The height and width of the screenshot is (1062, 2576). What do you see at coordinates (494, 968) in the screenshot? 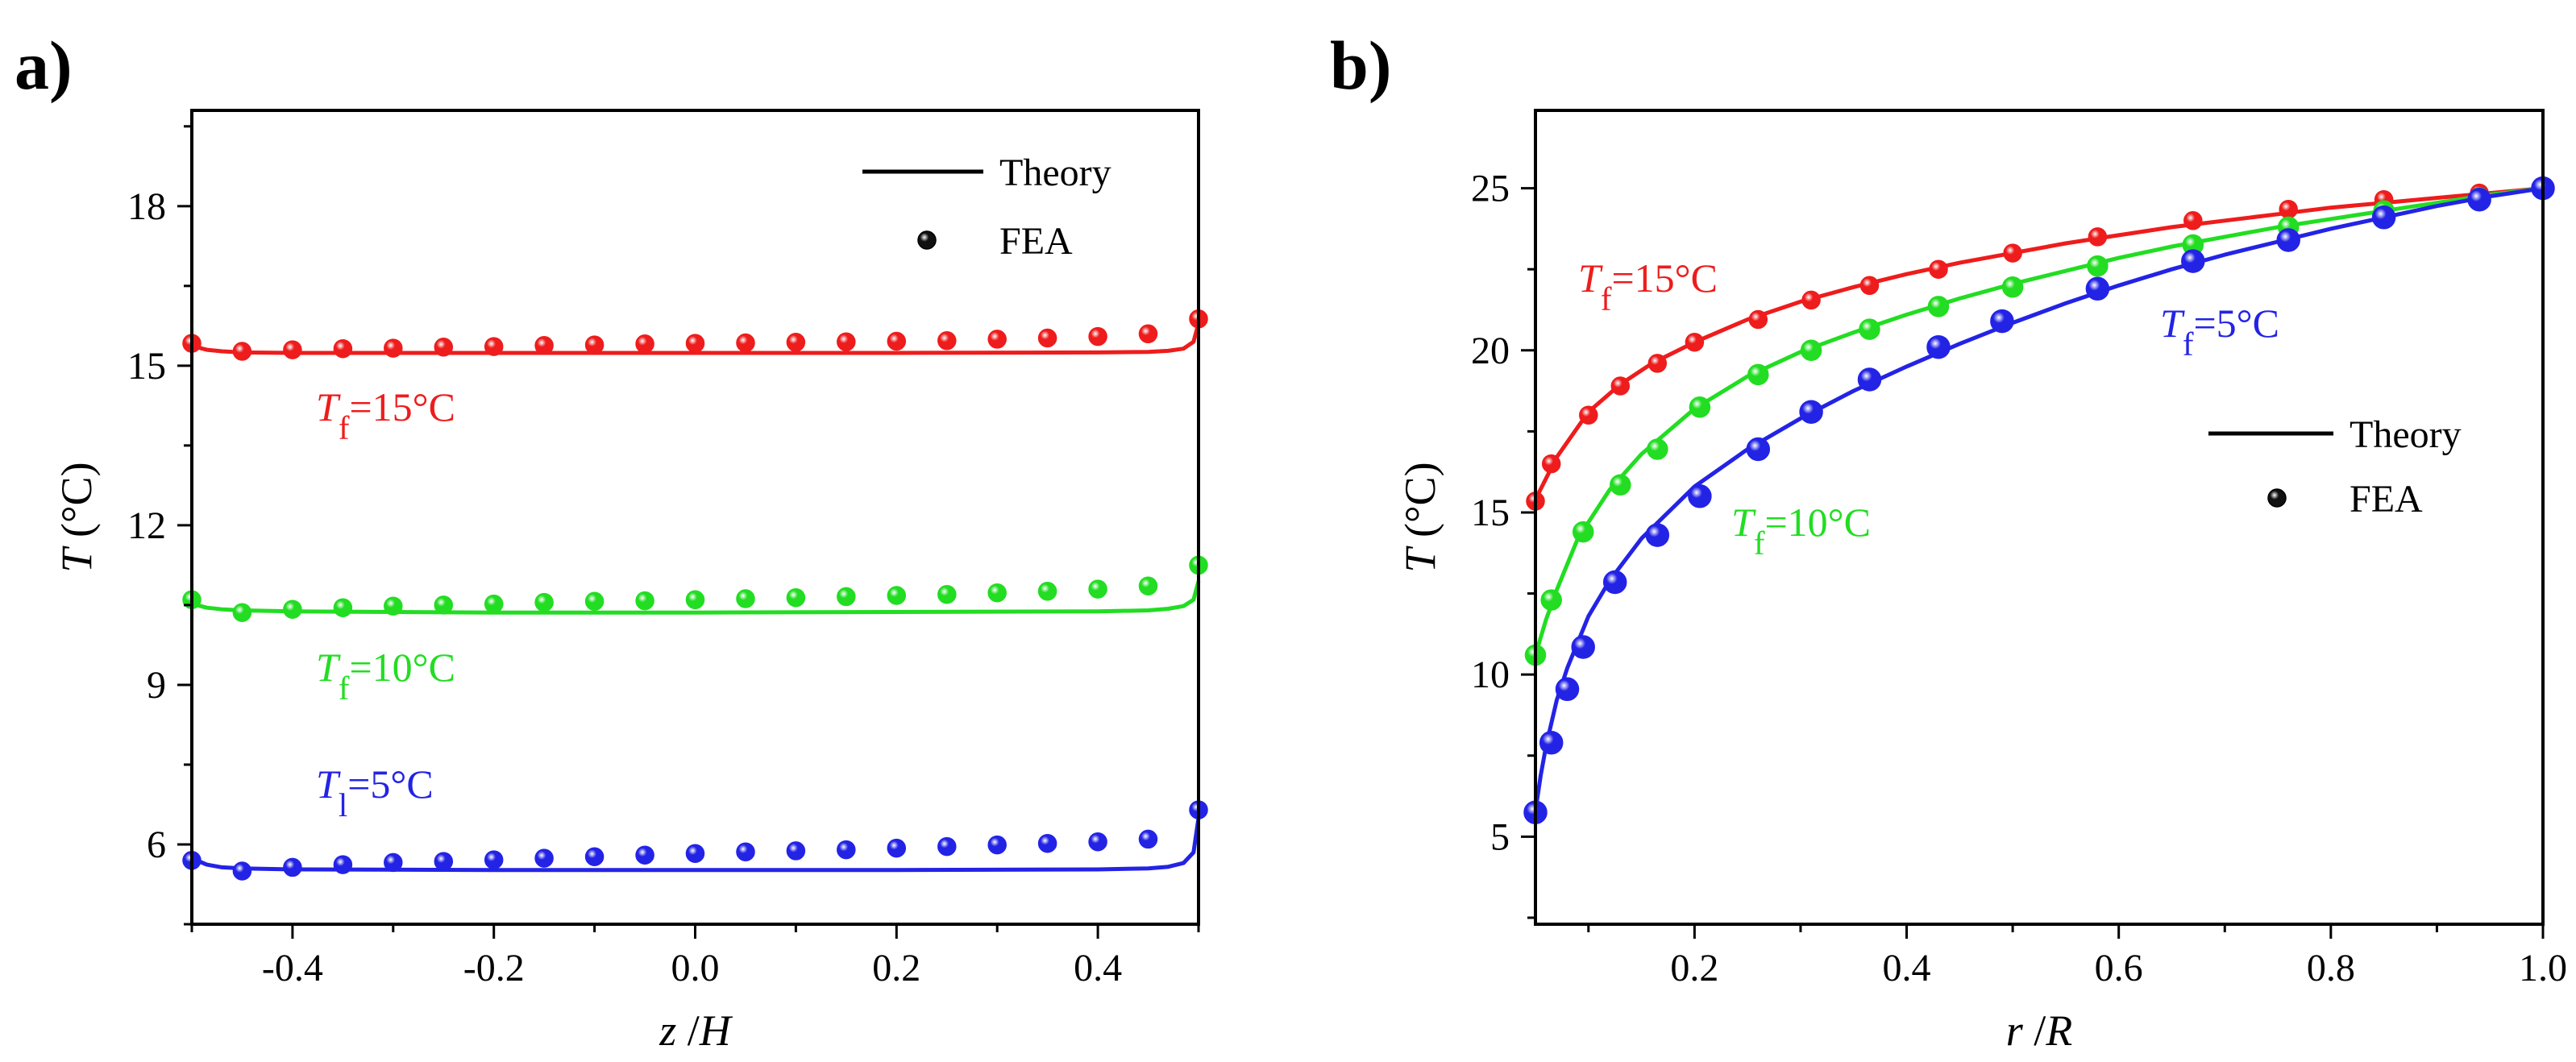
I see `x-tick-label: -0.2` at bounding box center [494, 968].